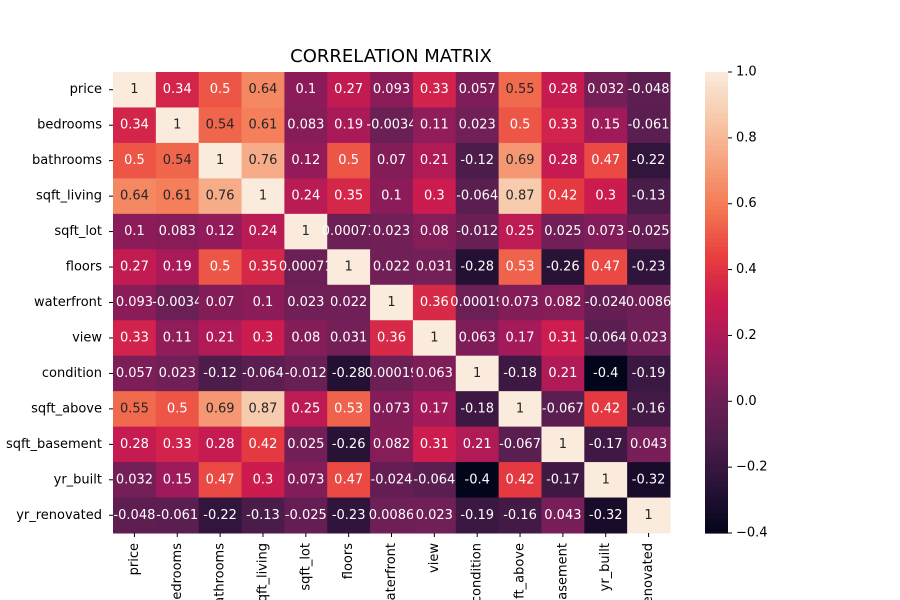  What do you see at coordinates (220, 302) in the screenshot?
I see `cell-label: 0.07` at bounding box center [220, 302].